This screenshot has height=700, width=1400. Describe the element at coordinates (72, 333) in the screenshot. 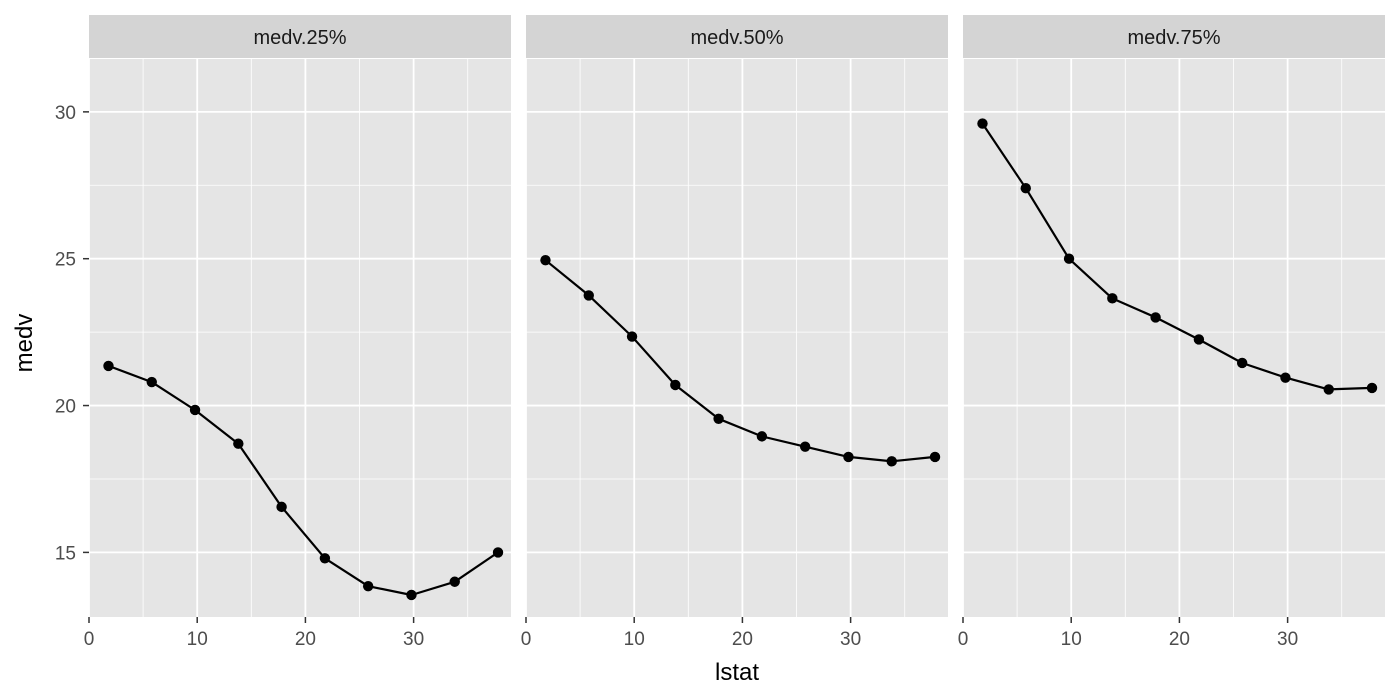

I see `y-axis: 15 20 25 30` at that location.